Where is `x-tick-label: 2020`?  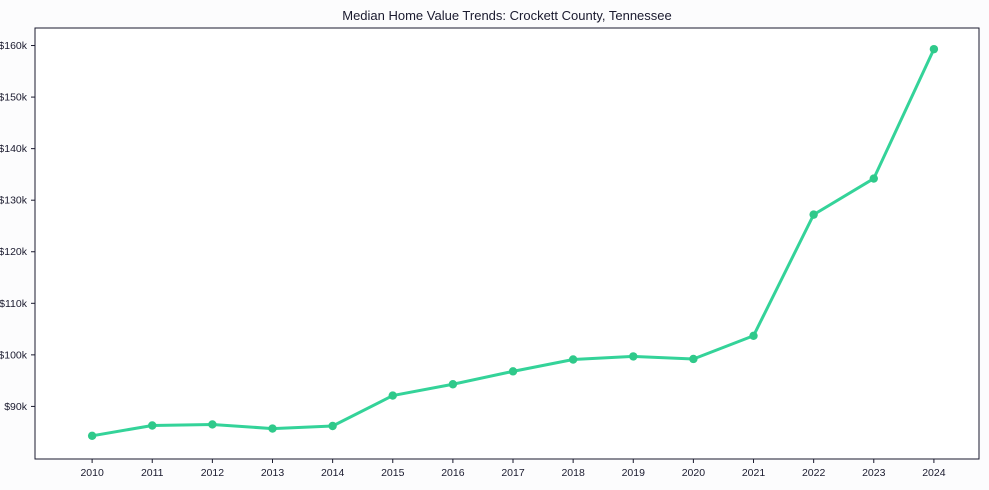 x-tick-label: 2020 is located at coordinates (694, 473).